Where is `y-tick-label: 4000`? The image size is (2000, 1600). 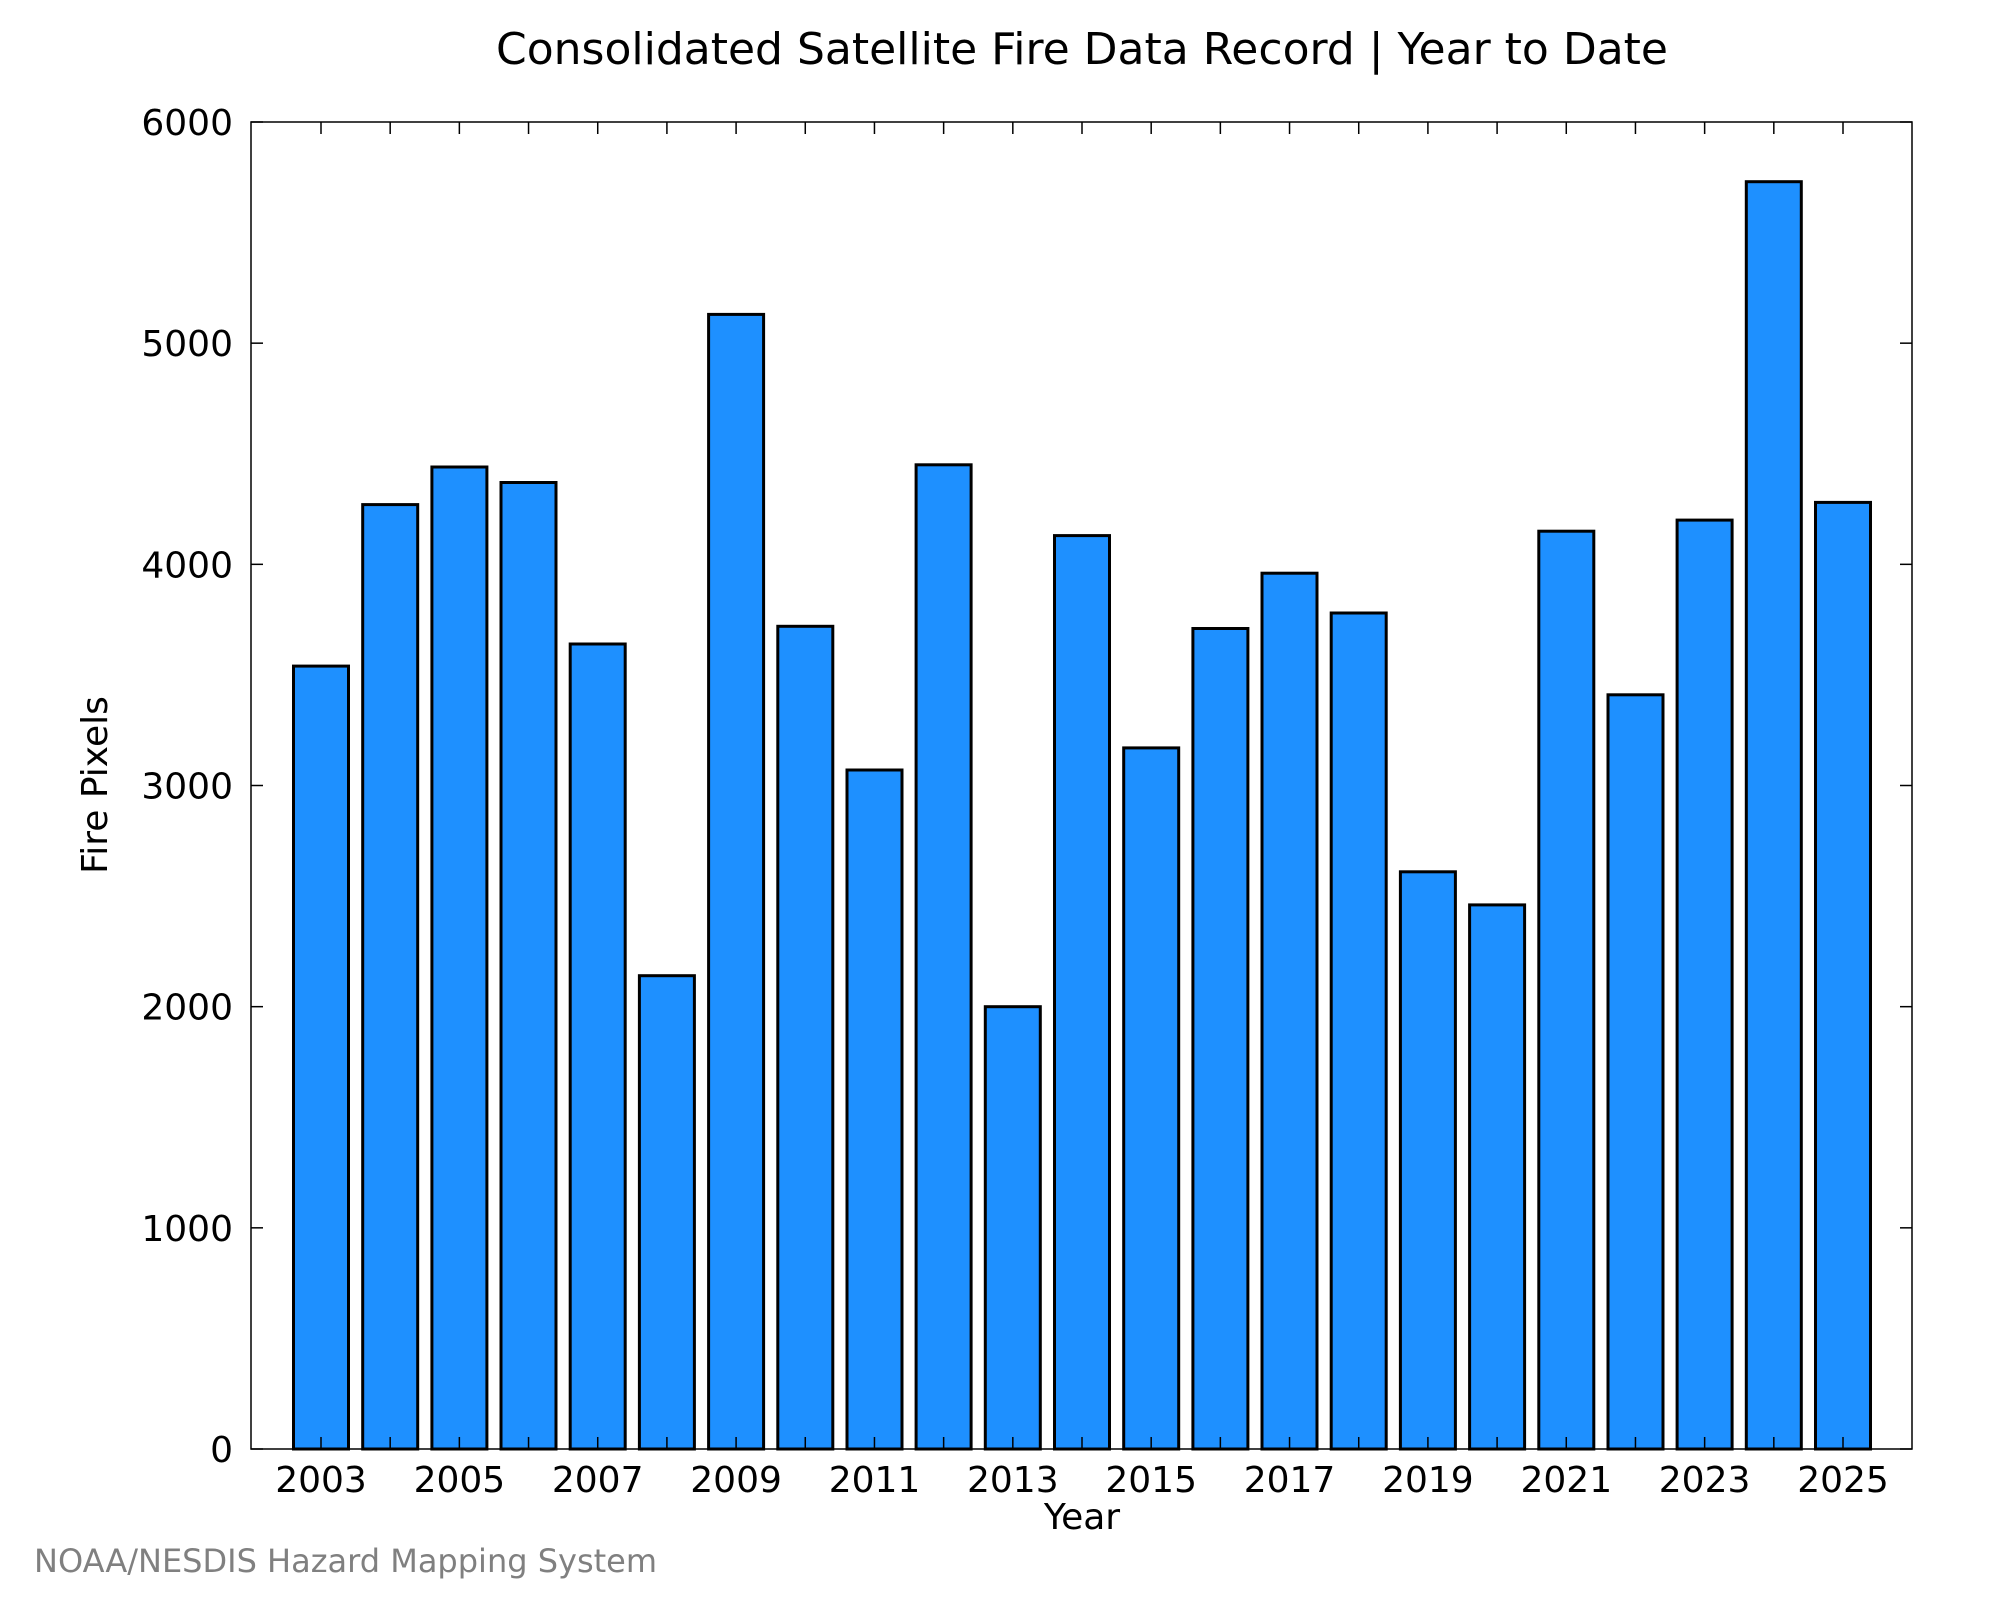
y-tick-label: 4000 is located at coordinates (187, 565).